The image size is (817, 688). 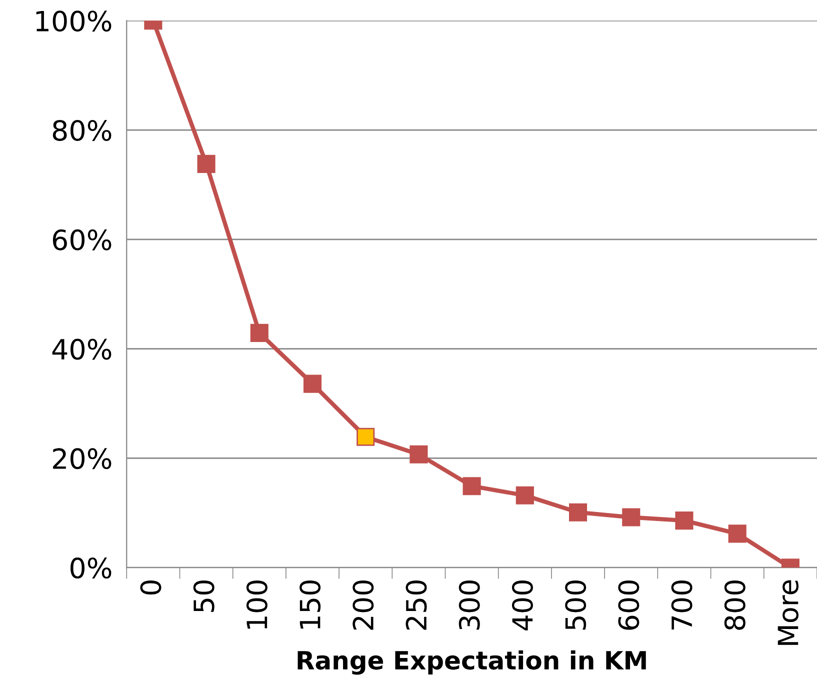 What do you see at coordinates (151, 587) in the screenshot?
I see `x-tick-label: 0` at bounding box center [151, 587].